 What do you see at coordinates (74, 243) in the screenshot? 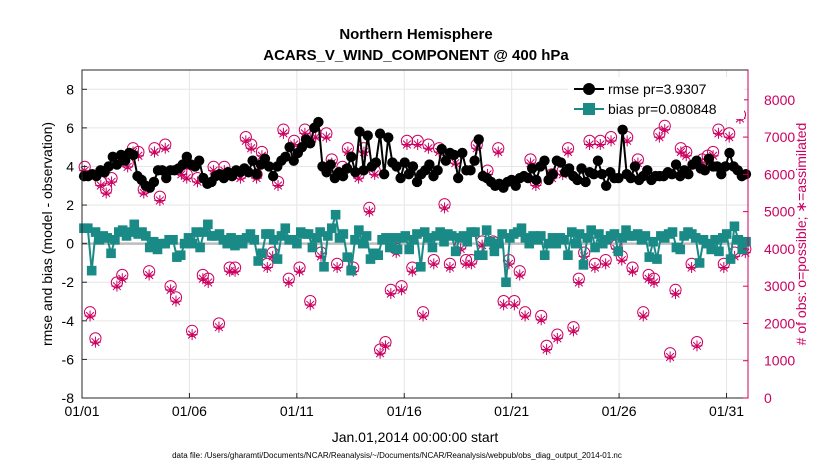
I see `y-axis-ticks: -8 -6 -4 -2 0 2 4 6 8` at bounding box center [74, 243].